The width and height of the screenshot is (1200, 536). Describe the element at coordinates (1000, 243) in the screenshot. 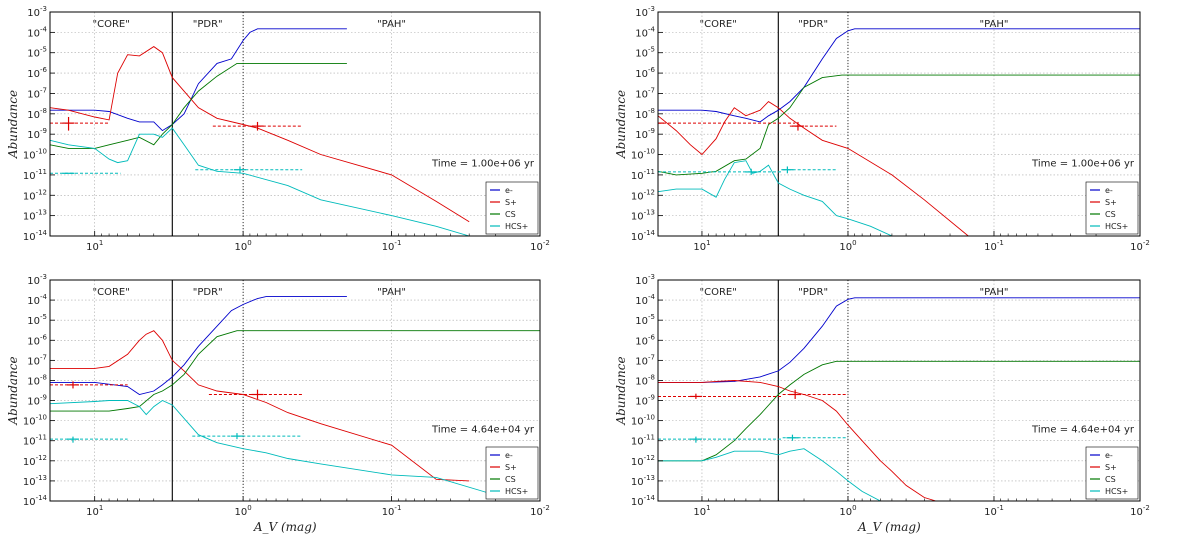

I see `x-tick-exponent: -1` at that location.